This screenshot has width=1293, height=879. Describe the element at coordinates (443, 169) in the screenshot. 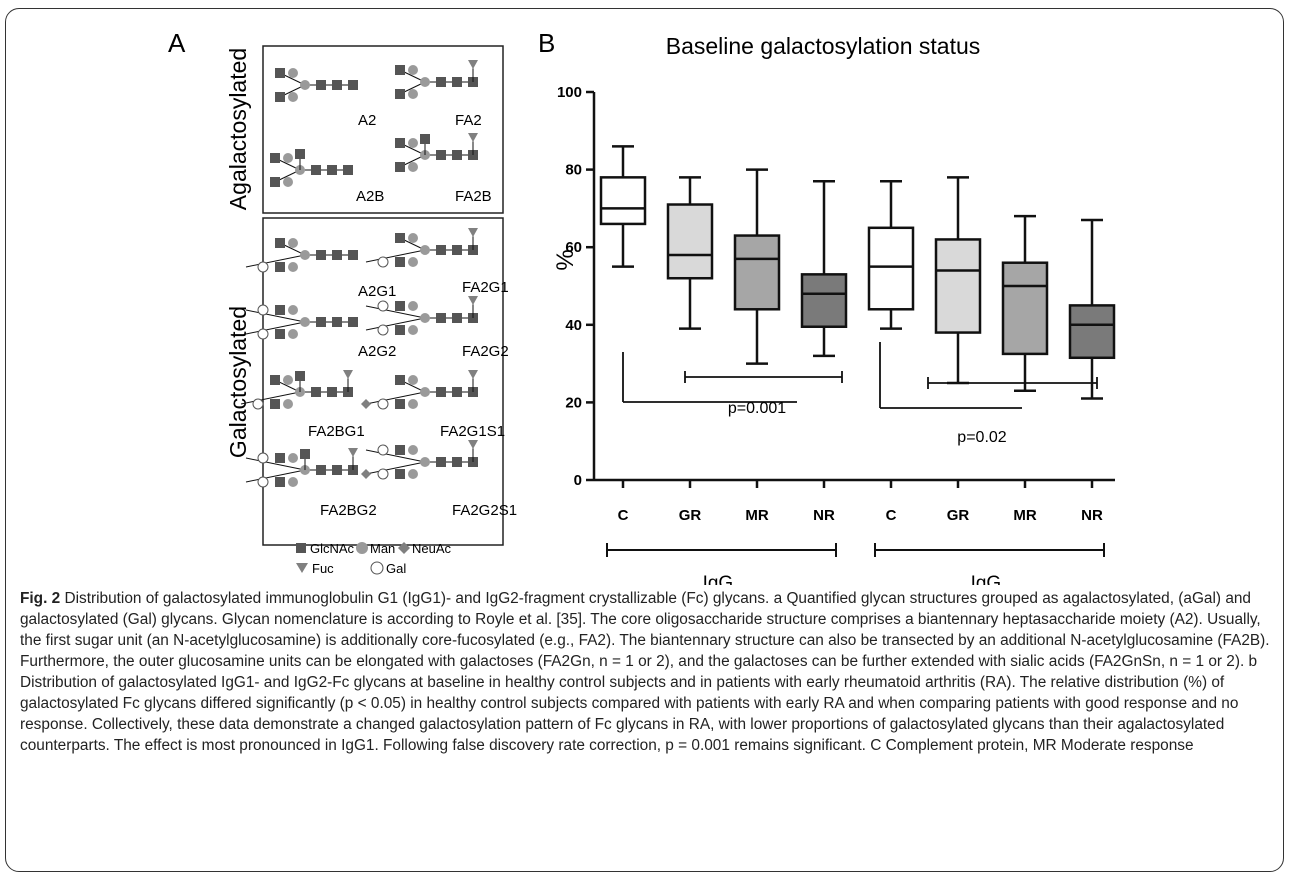

I see `glycan-fa2b: FA2B` at that location.